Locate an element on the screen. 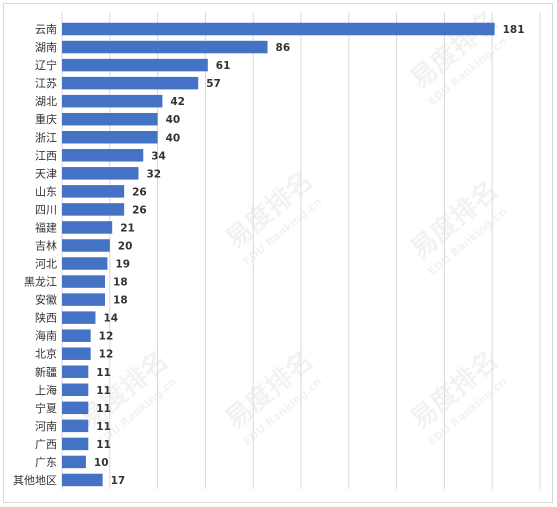  data-label: 10 is located at coordinates (101, 463).